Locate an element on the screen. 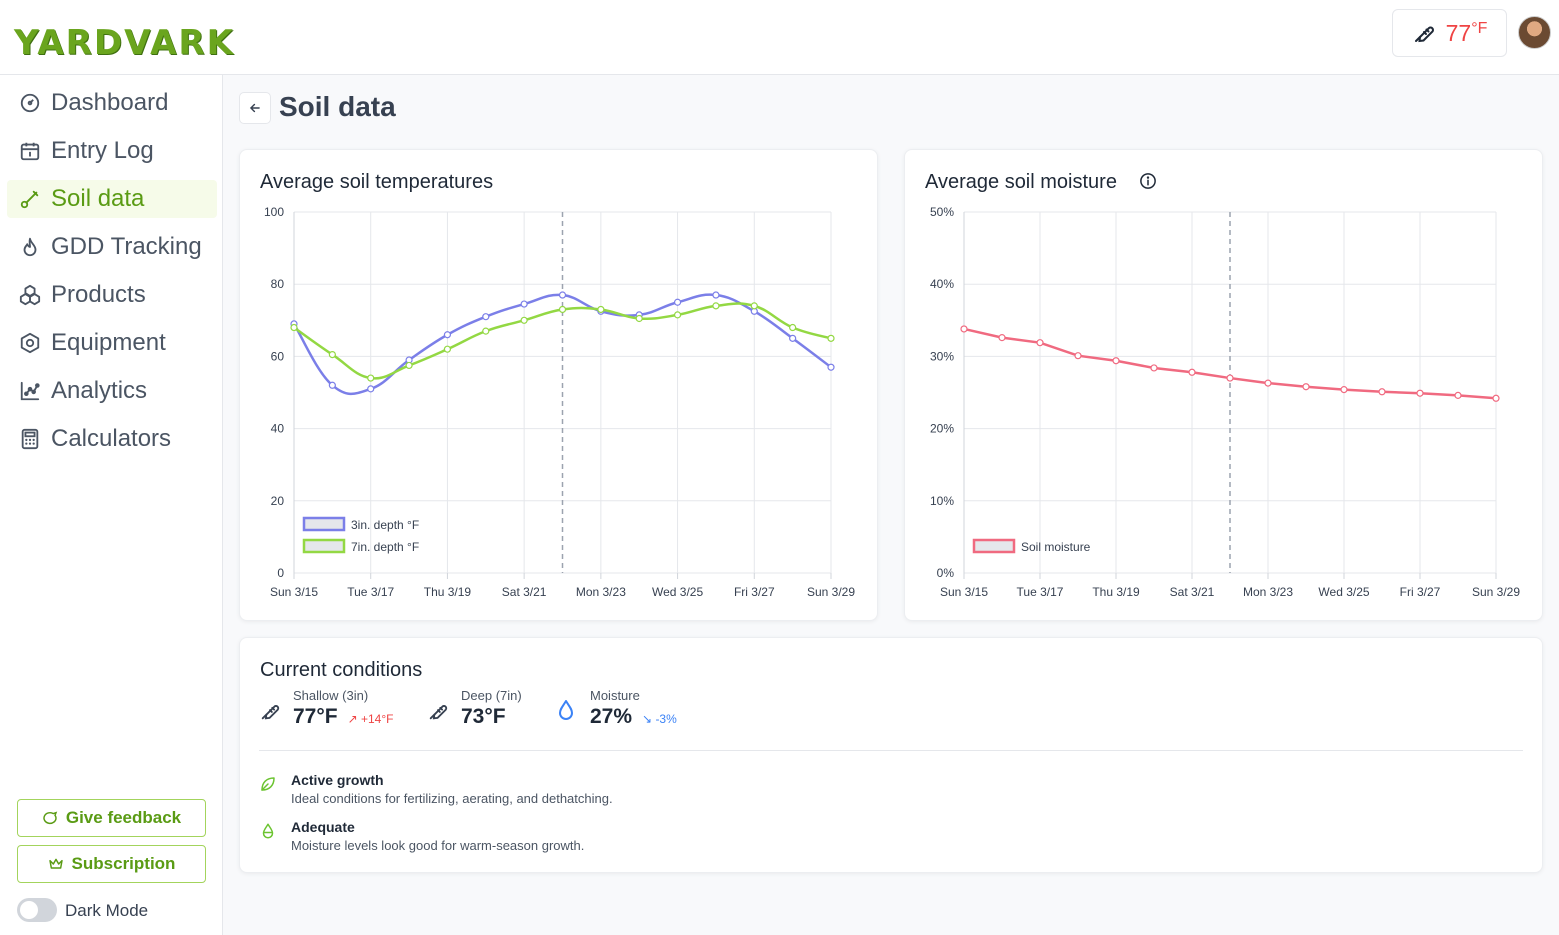  sidebar-item-calculators: Calculators is located at coordinates (112, 439).